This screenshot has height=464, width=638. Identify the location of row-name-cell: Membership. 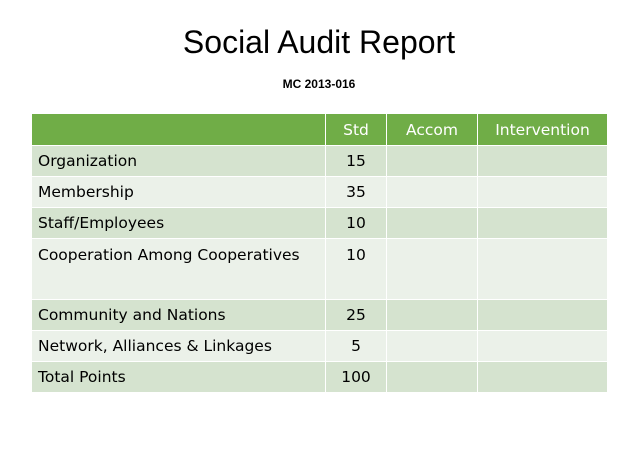
(178, 192).